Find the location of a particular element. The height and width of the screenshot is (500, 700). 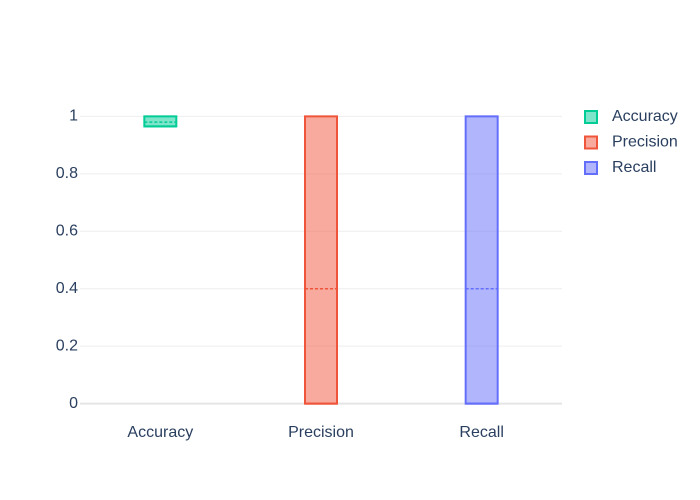

y-tick-label: 0.4 is located at coordinates (67, 288).